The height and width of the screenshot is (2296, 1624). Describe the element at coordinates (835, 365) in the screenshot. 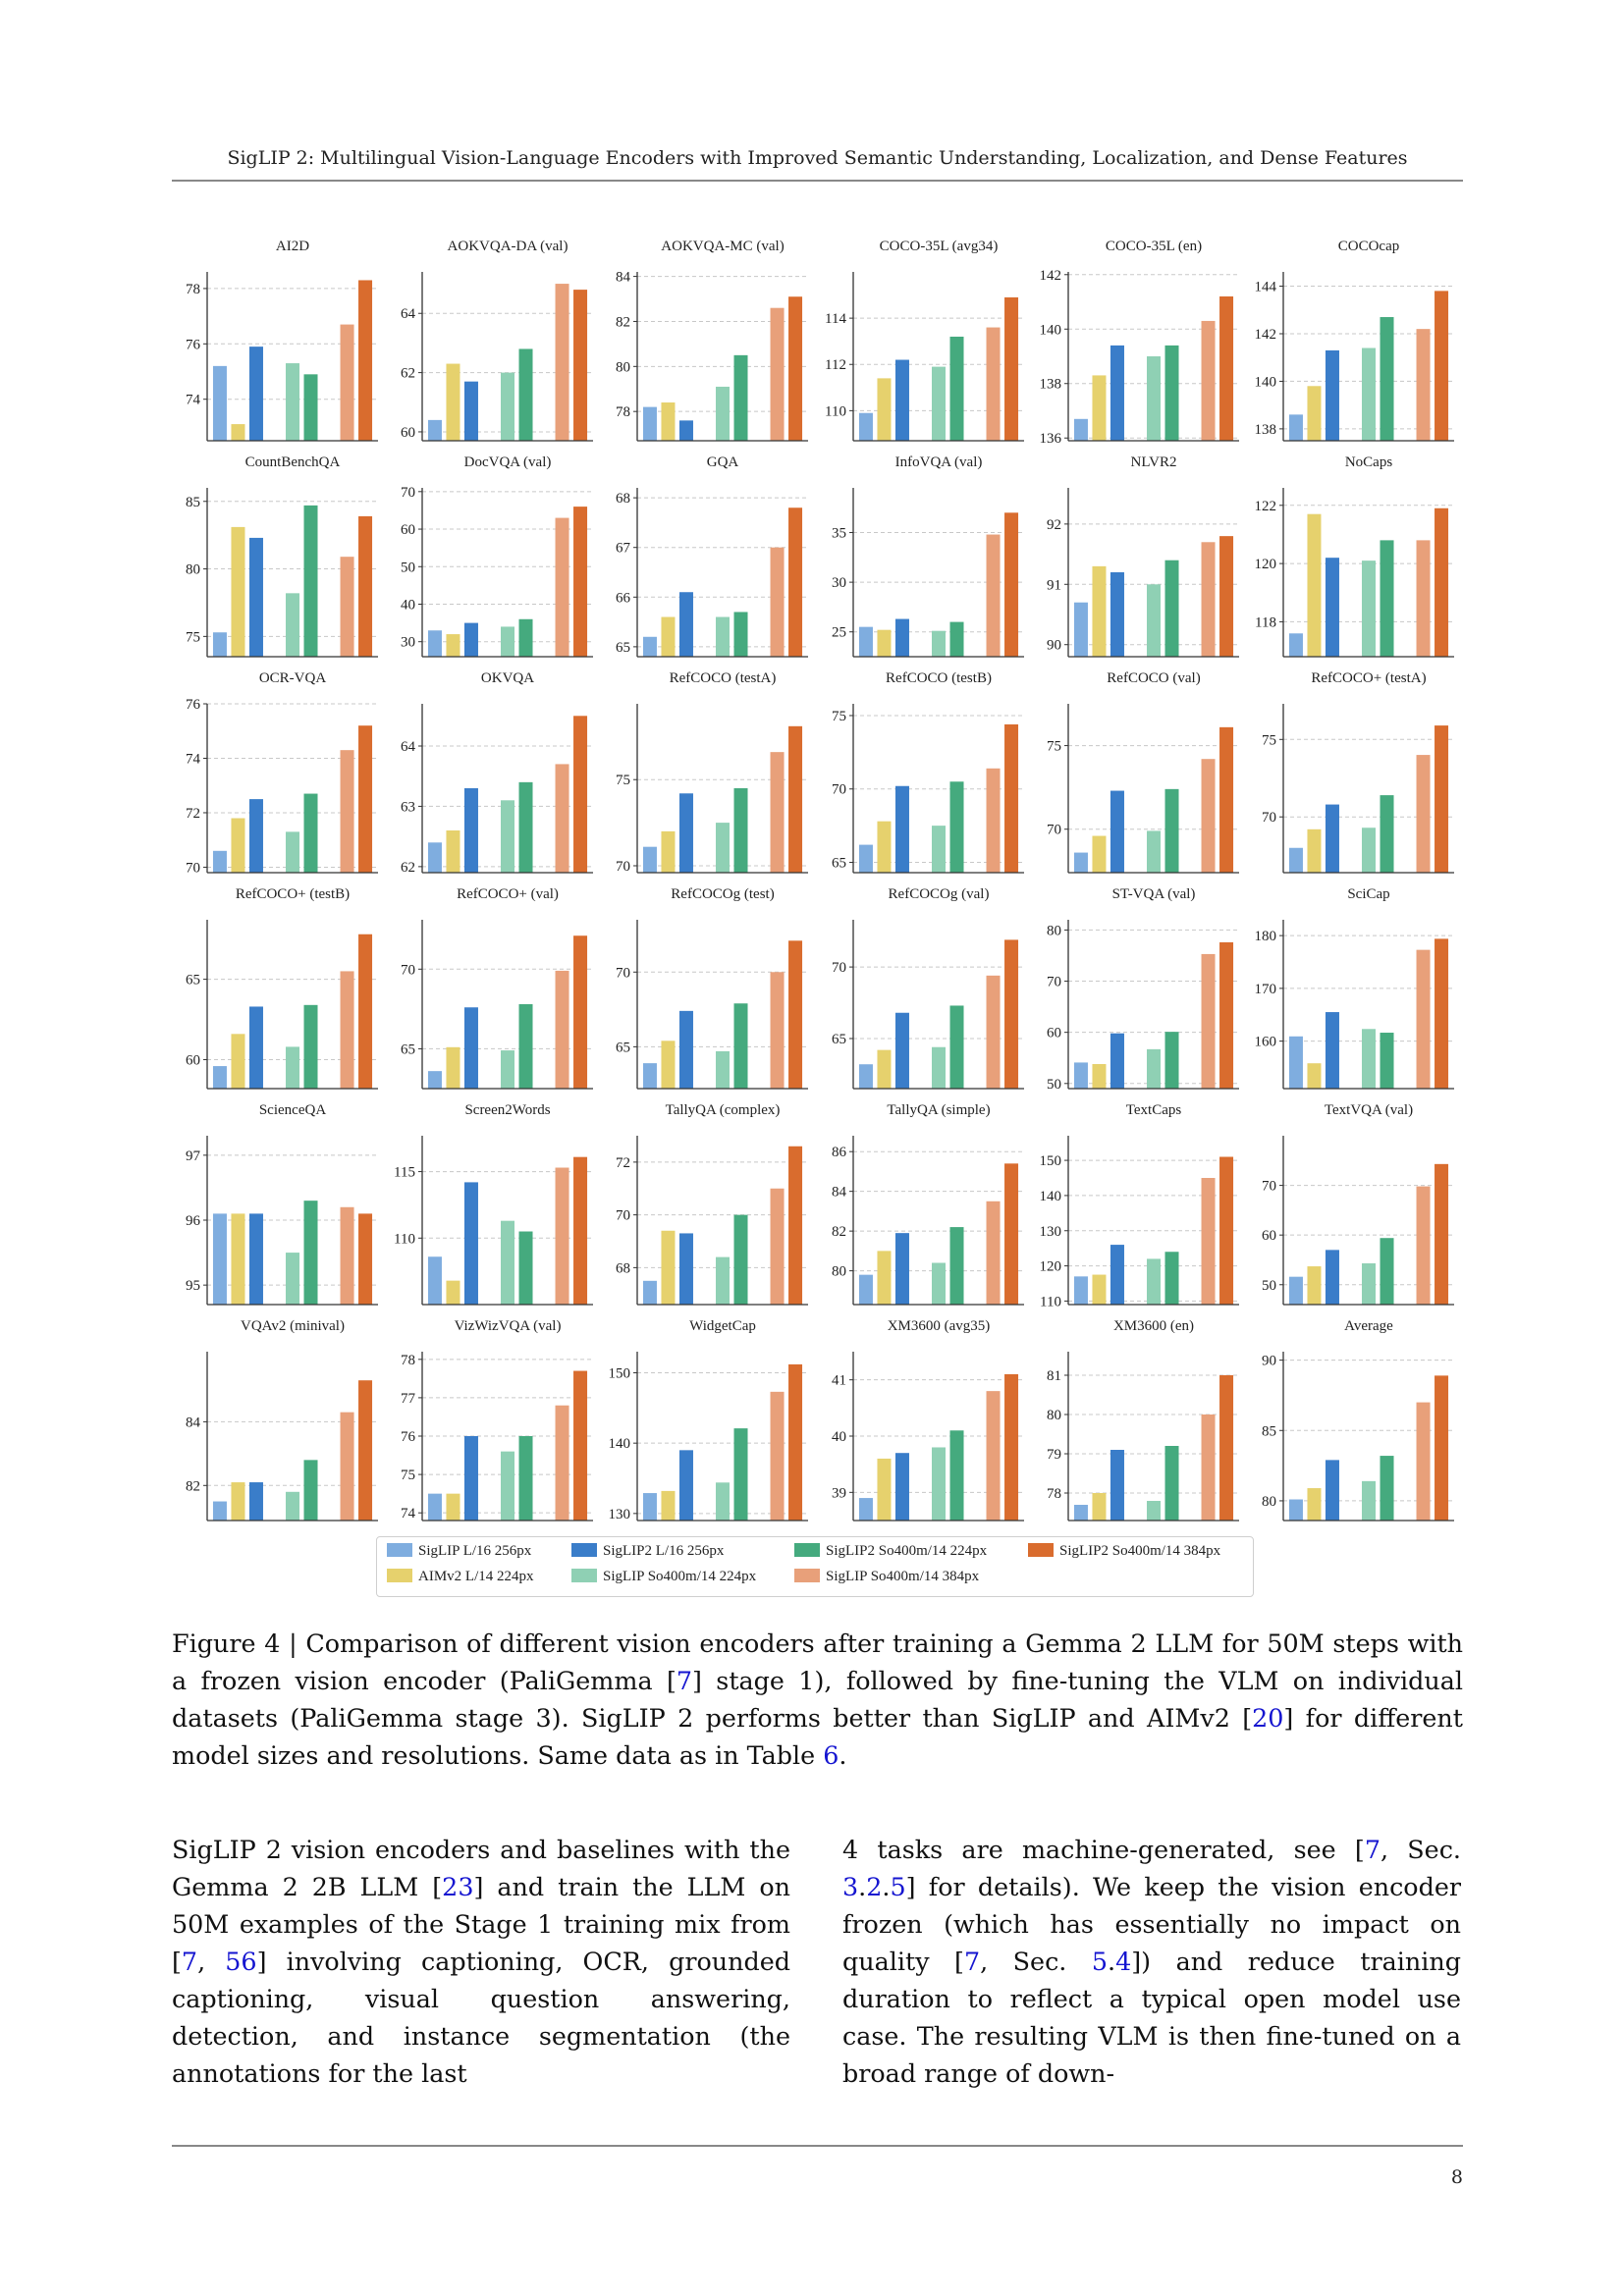

I see `y-tick-label: 112` at that location.